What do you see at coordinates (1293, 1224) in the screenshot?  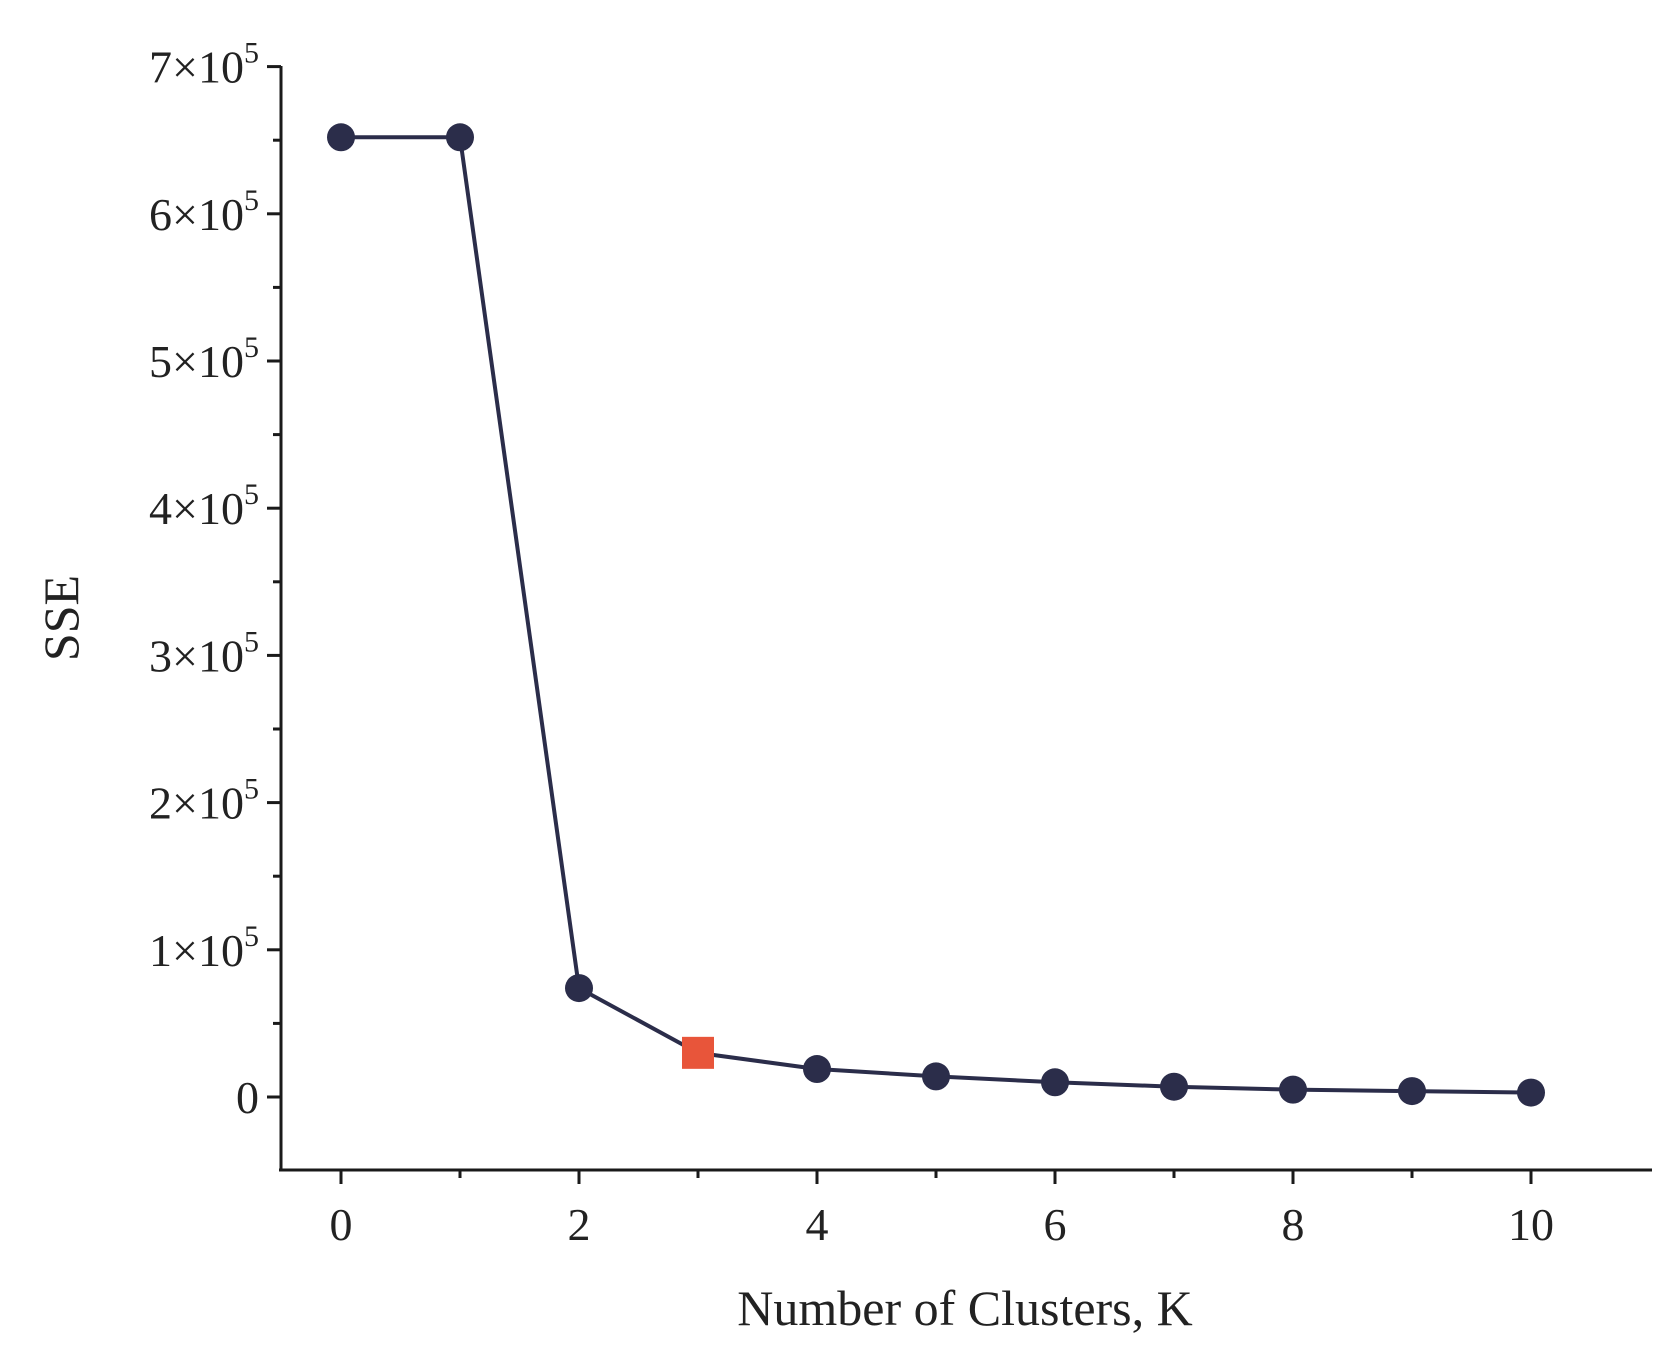 I see `x-tick-label: 8` at bounding box center [1293, 1224].